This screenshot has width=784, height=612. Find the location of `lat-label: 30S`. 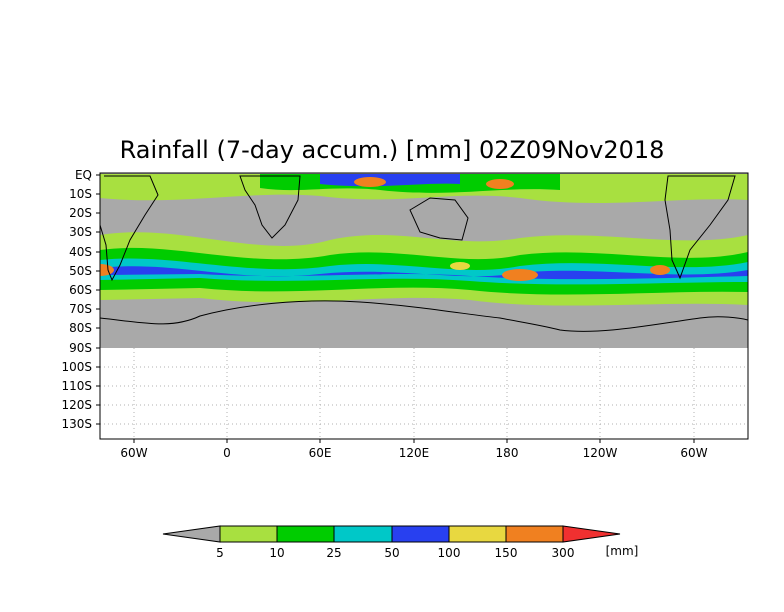

lat-label: 30S is located at coordinates (80, 232).